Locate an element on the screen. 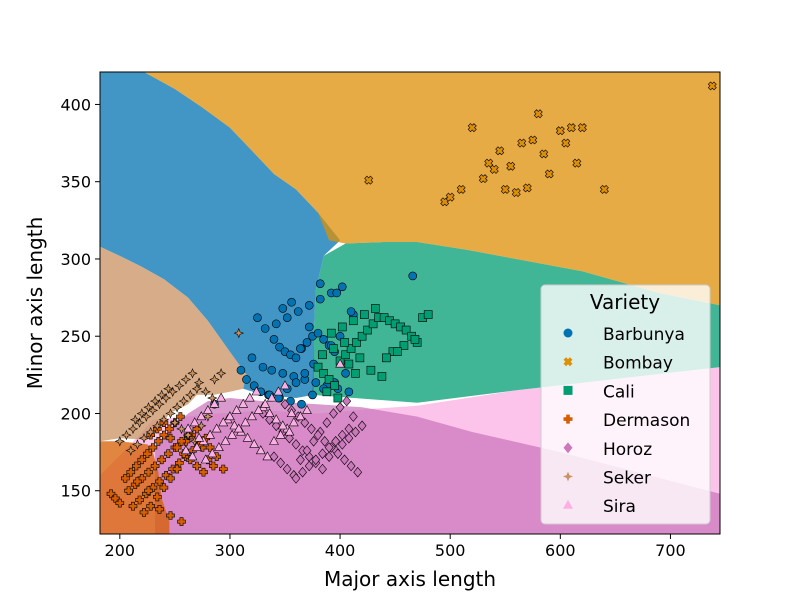 This screenshot has width=800, height=600. x-tick-label: 400 is located at coordinates (340, 550).